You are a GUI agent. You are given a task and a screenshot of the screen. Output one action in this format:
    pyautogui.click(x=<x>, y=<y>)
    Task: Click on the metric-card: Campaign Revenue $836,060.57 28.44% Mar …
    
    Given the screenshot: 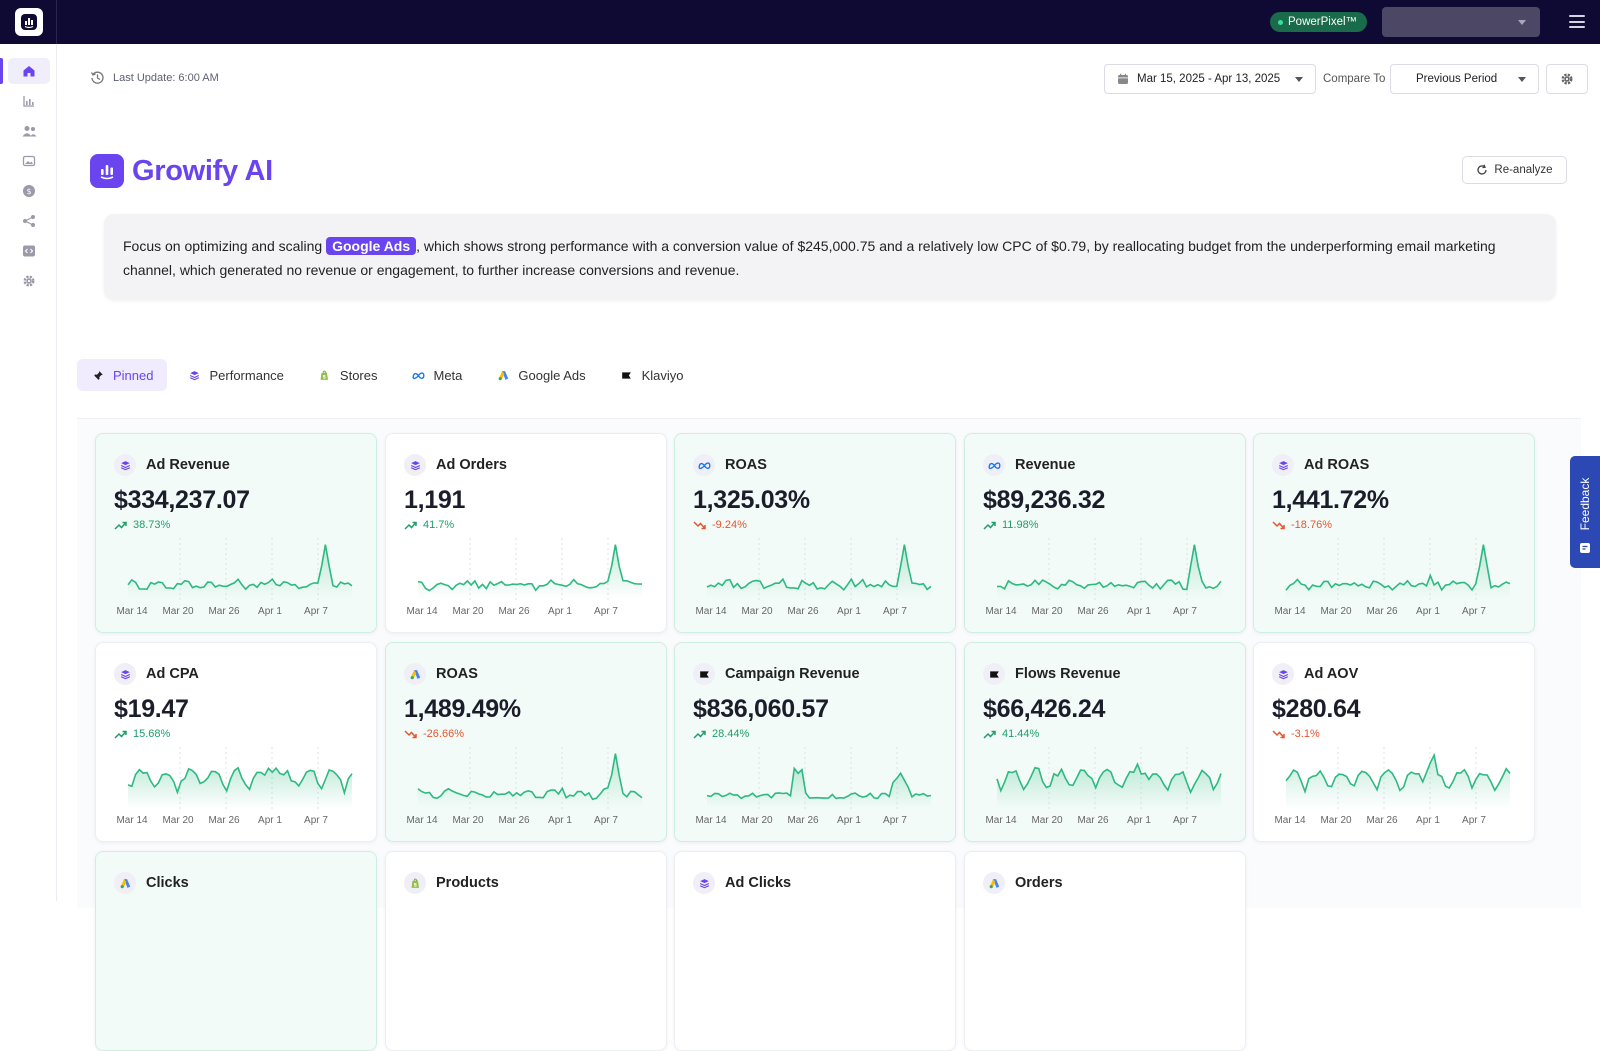 What is the action you would take?
    pyautogui.click(x=815, y=742)
    